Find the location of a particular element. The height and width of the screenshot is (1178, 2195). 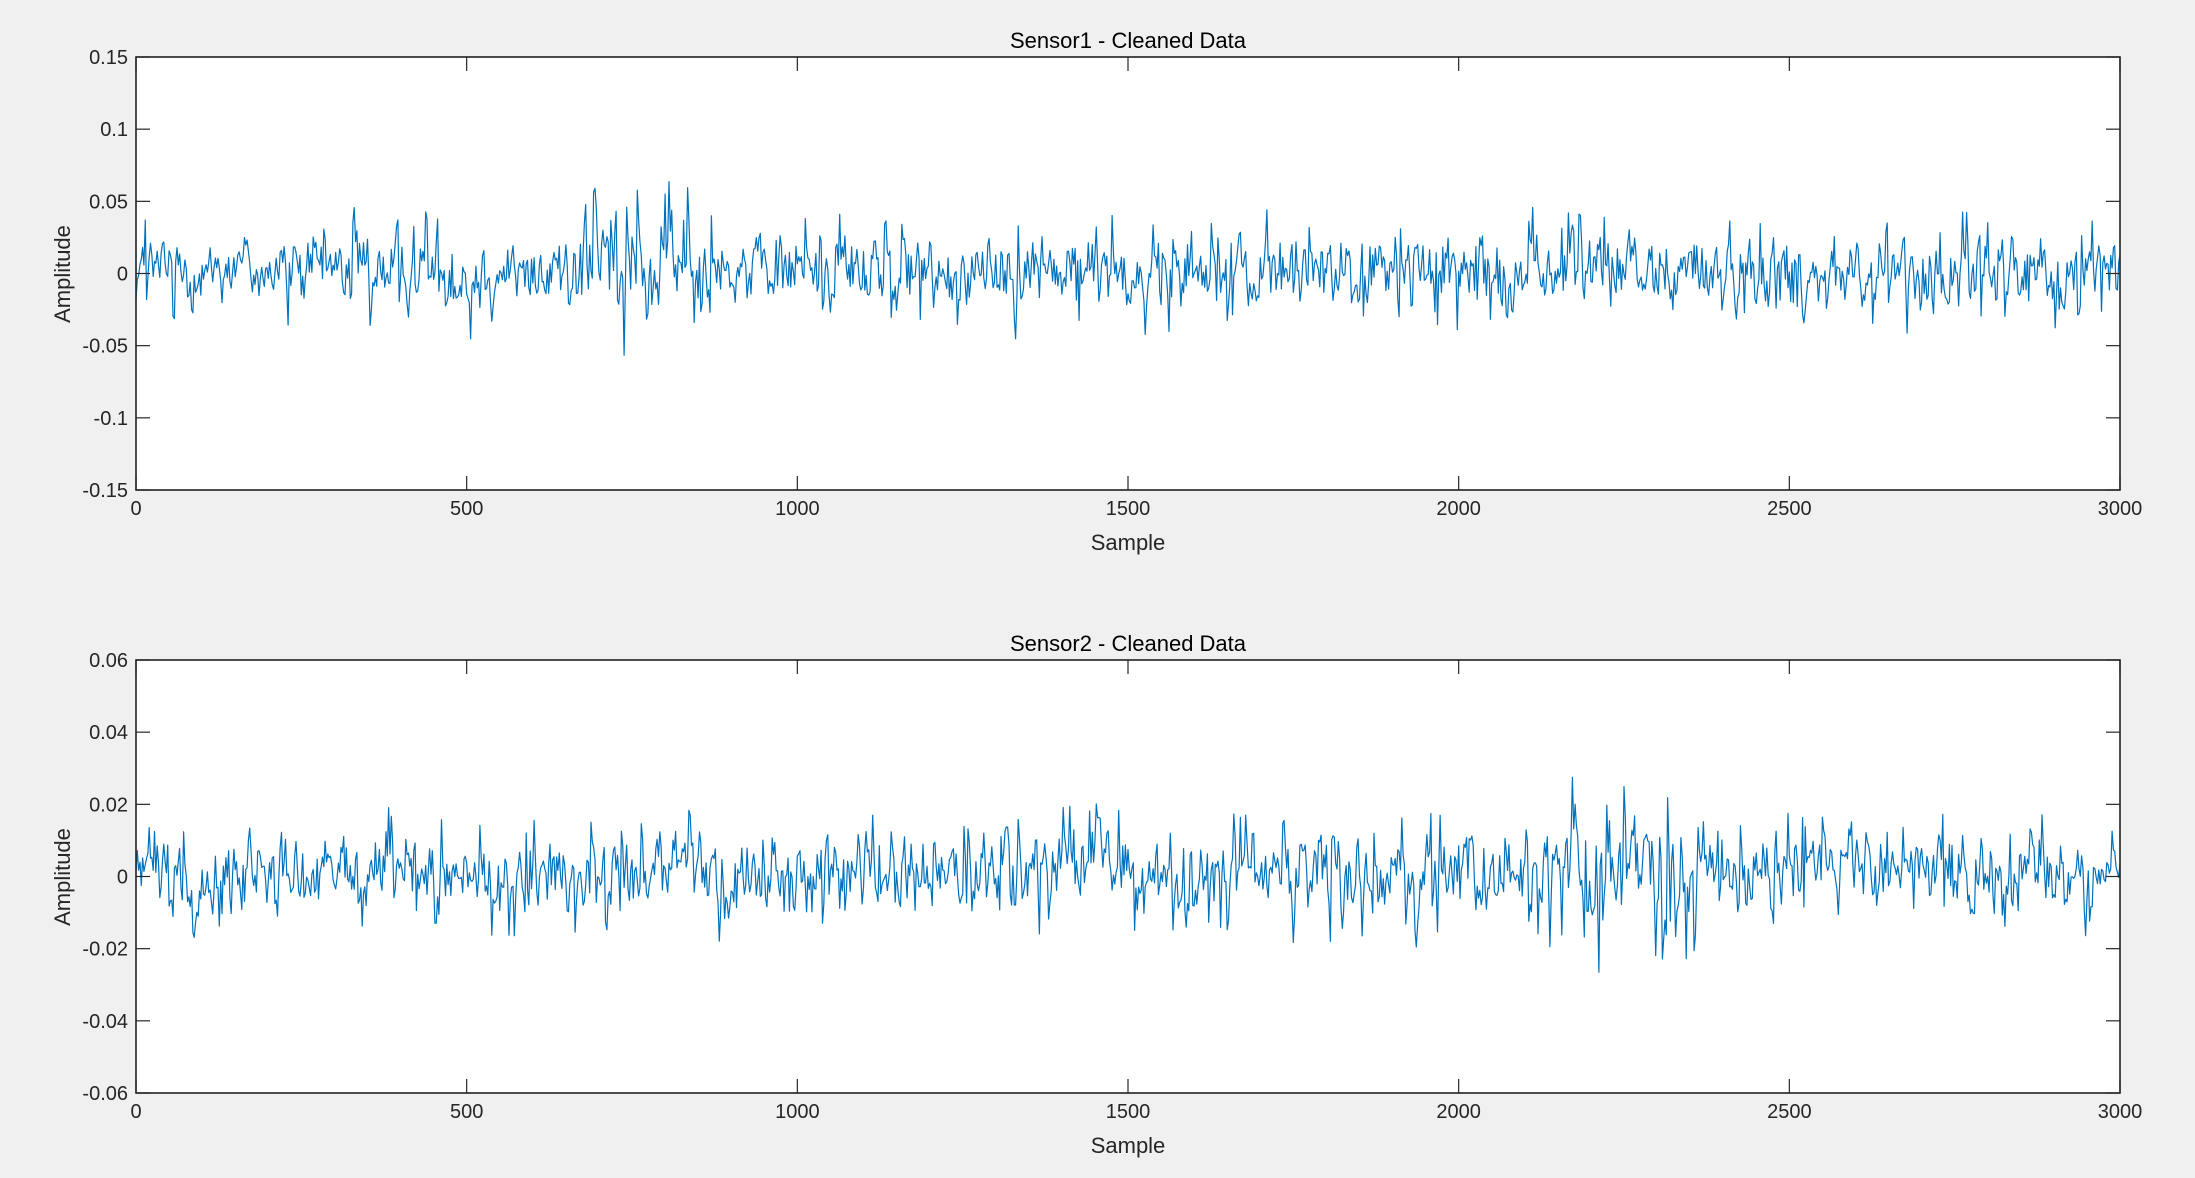

chart-title-sensor2: Sensor2 - Cleaned Data is located at coordinates (1128, 643).